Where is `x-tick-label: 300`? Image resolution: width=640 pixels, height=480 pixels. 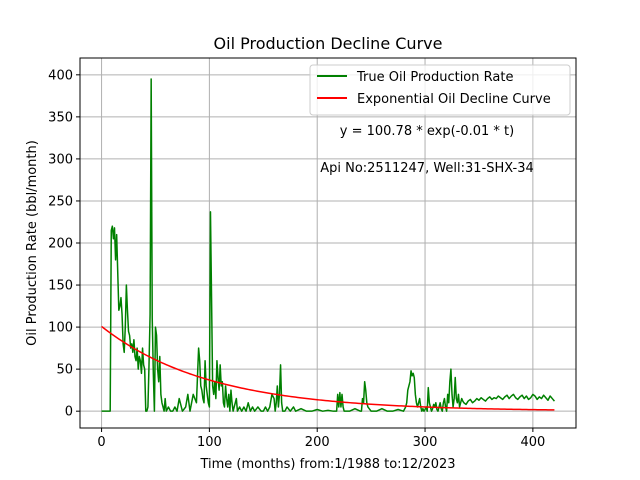
x-tick-label: 300 is located at coordinates (425, 442).